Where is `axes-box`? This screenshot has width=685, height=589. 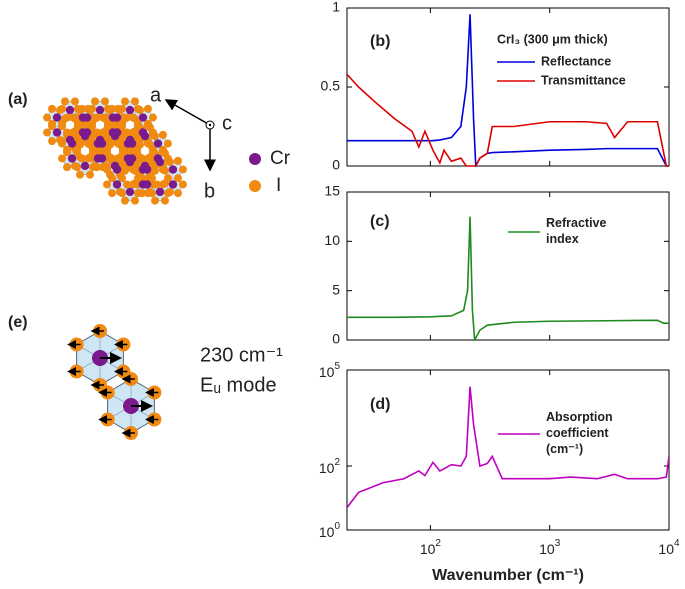 axes-box is located at coordinates (508, 266).